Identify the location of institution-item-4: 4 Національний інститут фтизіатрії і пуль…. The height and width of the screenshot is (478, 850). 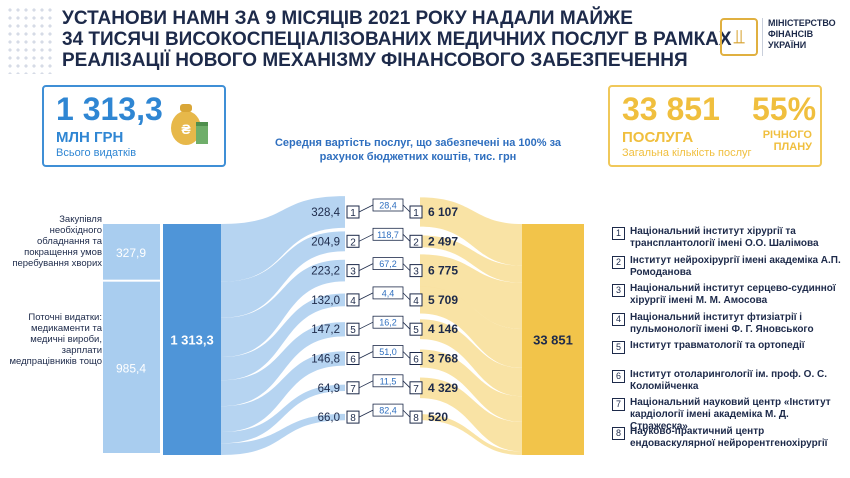
(727, 324).